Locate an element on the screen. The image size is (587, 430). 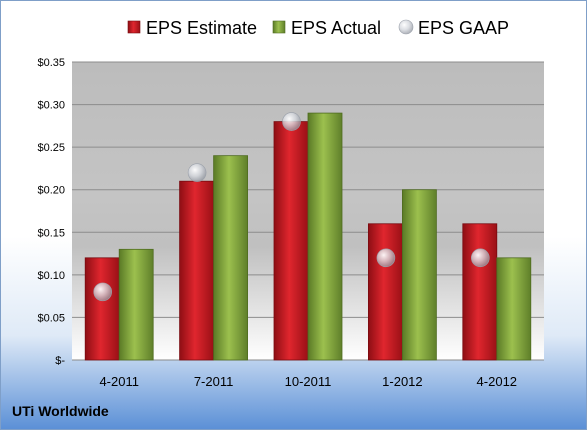
legend-eps-actual-swatch is located at coordinates (279, 27).